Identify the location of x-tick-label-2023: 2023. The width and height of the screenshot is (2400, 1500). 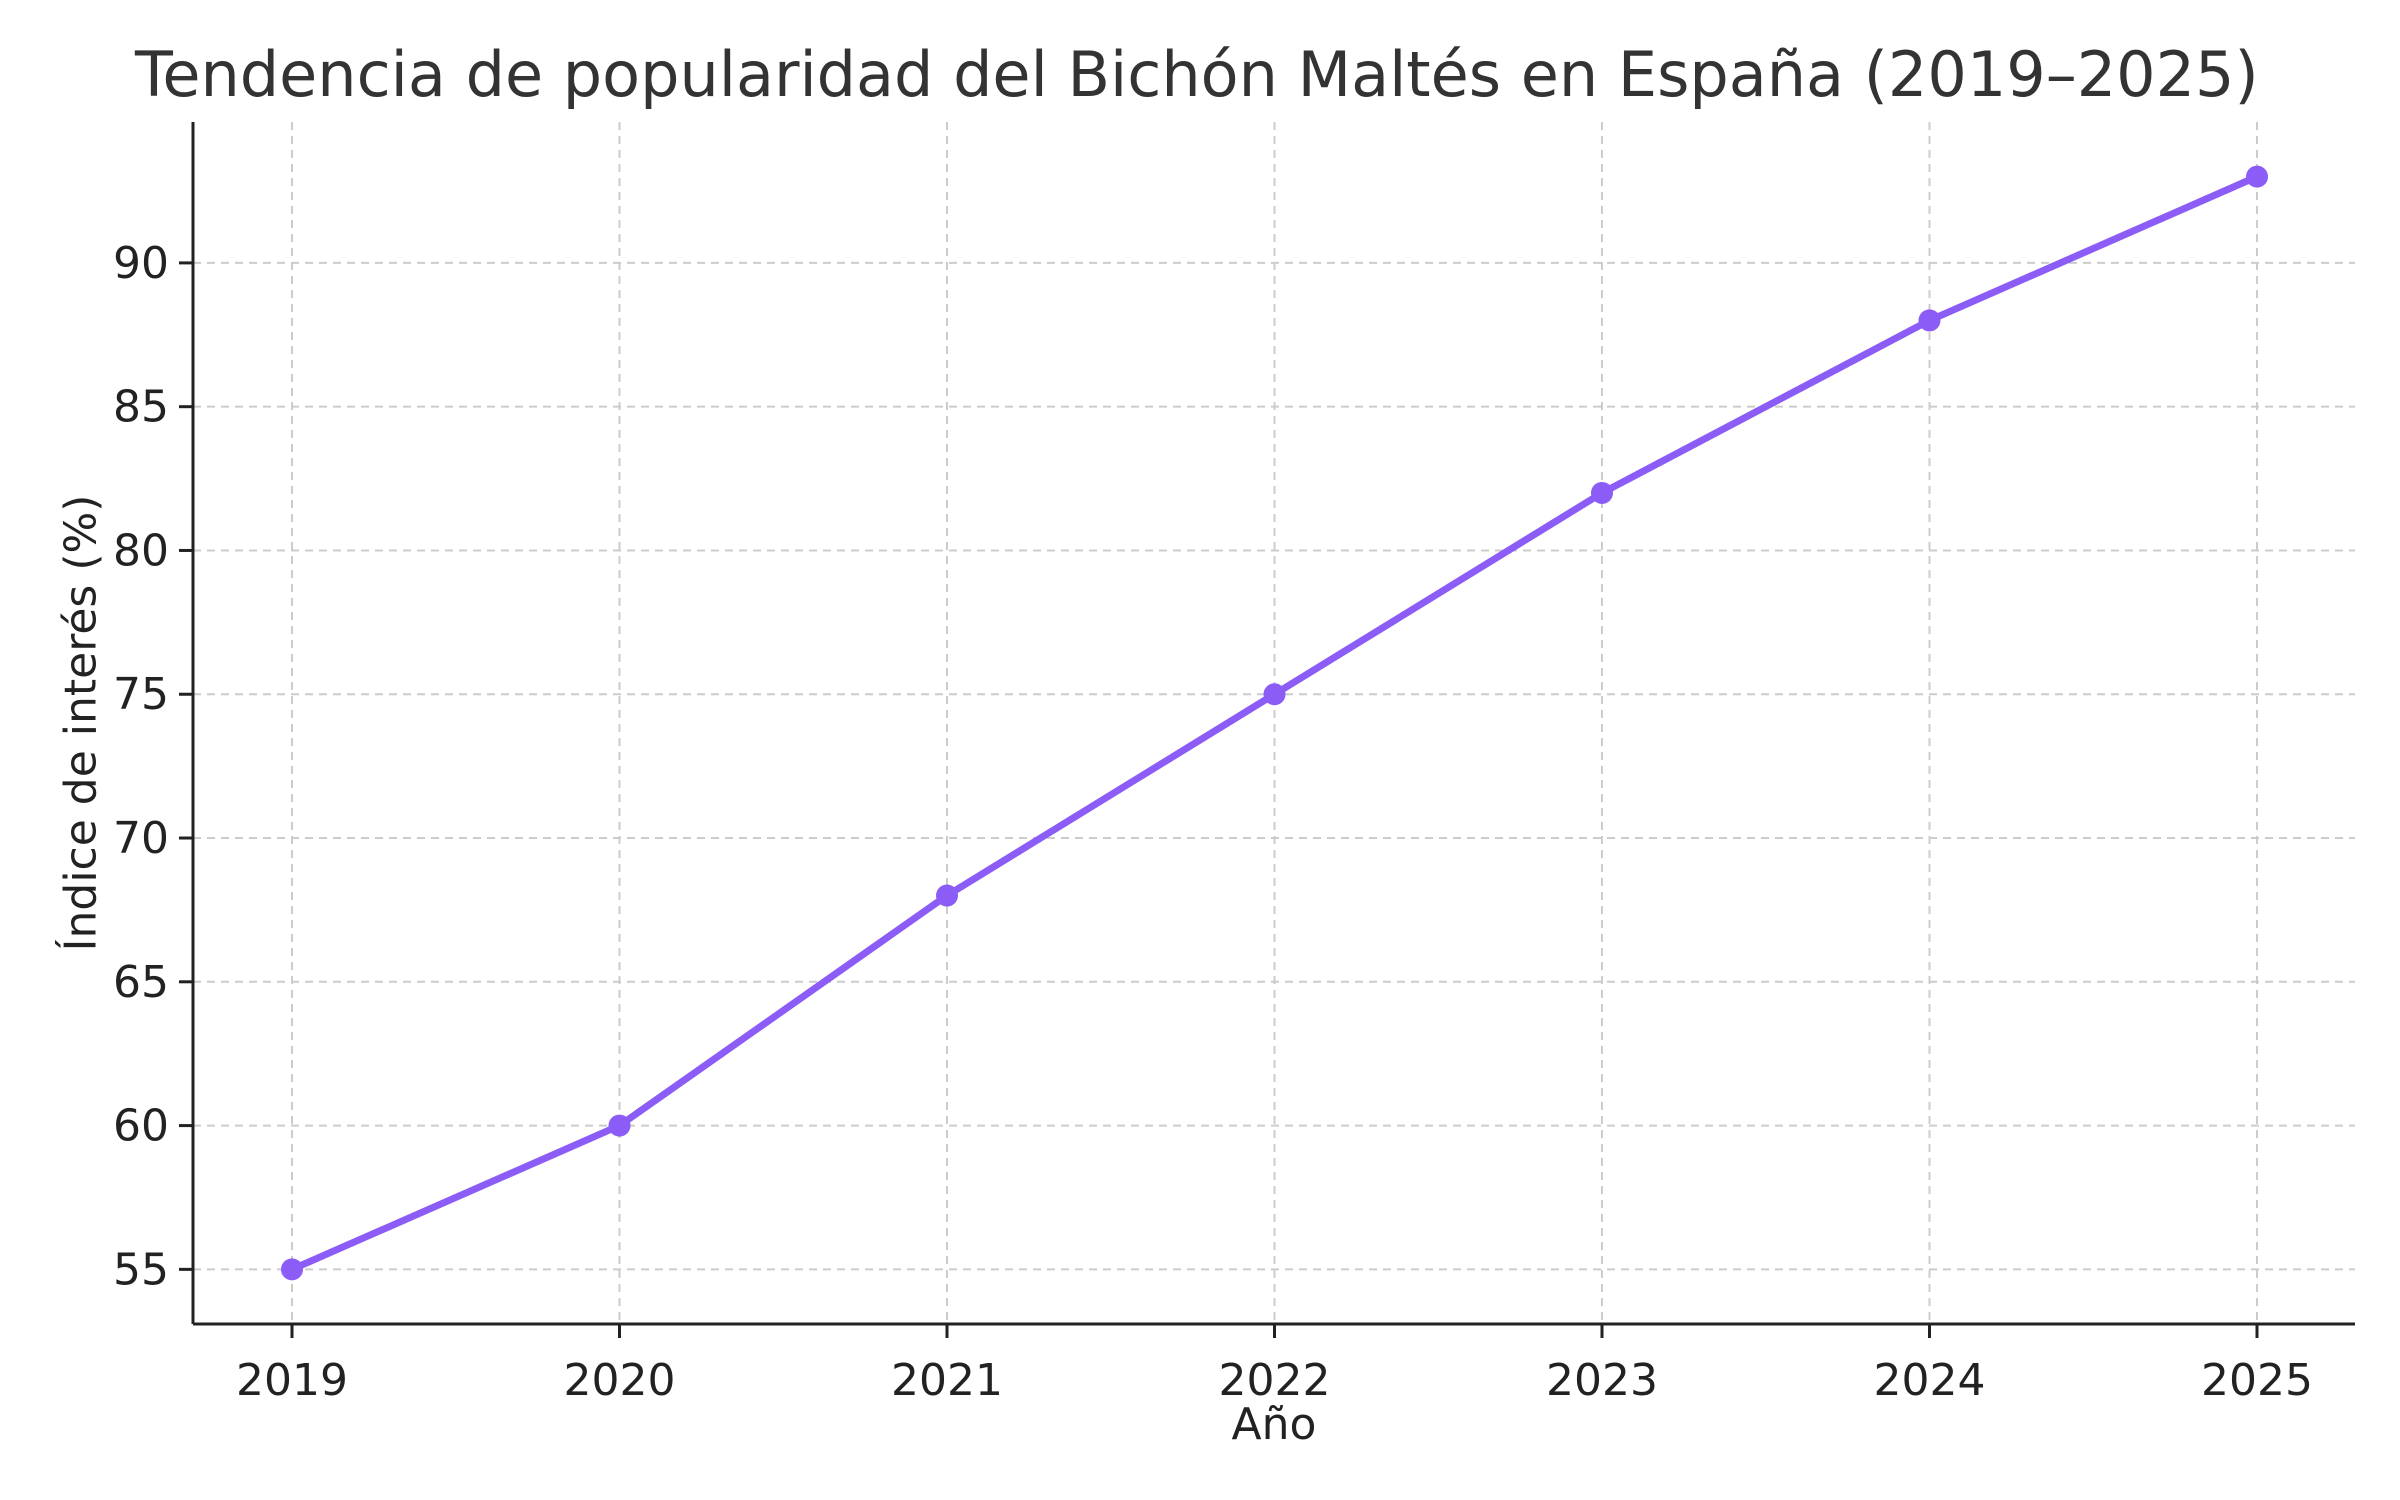
(1602, 1380).